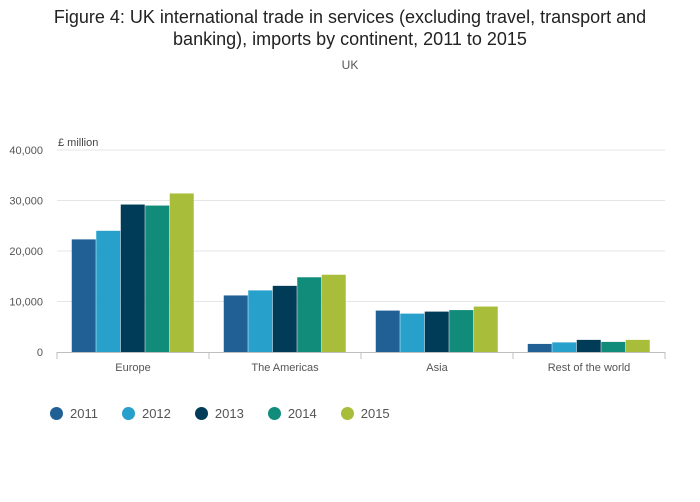 The width and height of the screenshot is (700, 502). I want to click on bar-2012-europe, so click(108, 291).